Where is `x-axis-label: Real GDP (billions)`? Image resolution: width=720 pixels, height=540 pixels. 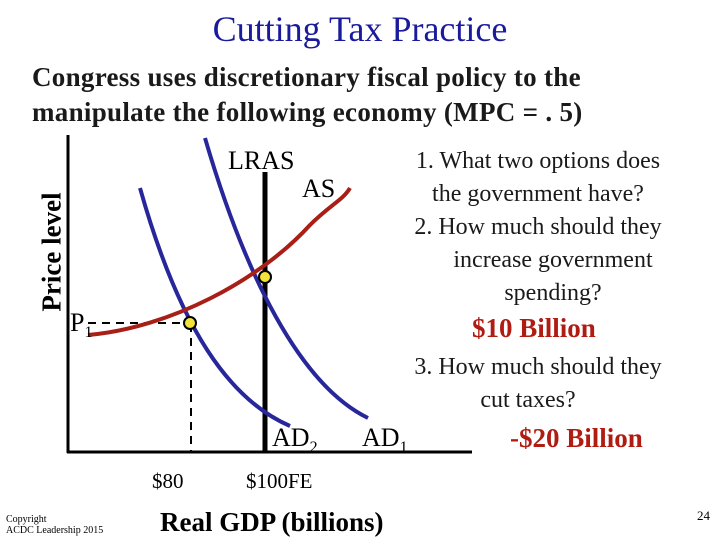 x-axis-label: Real GDP (billions) is located at coordinates (272, 522).